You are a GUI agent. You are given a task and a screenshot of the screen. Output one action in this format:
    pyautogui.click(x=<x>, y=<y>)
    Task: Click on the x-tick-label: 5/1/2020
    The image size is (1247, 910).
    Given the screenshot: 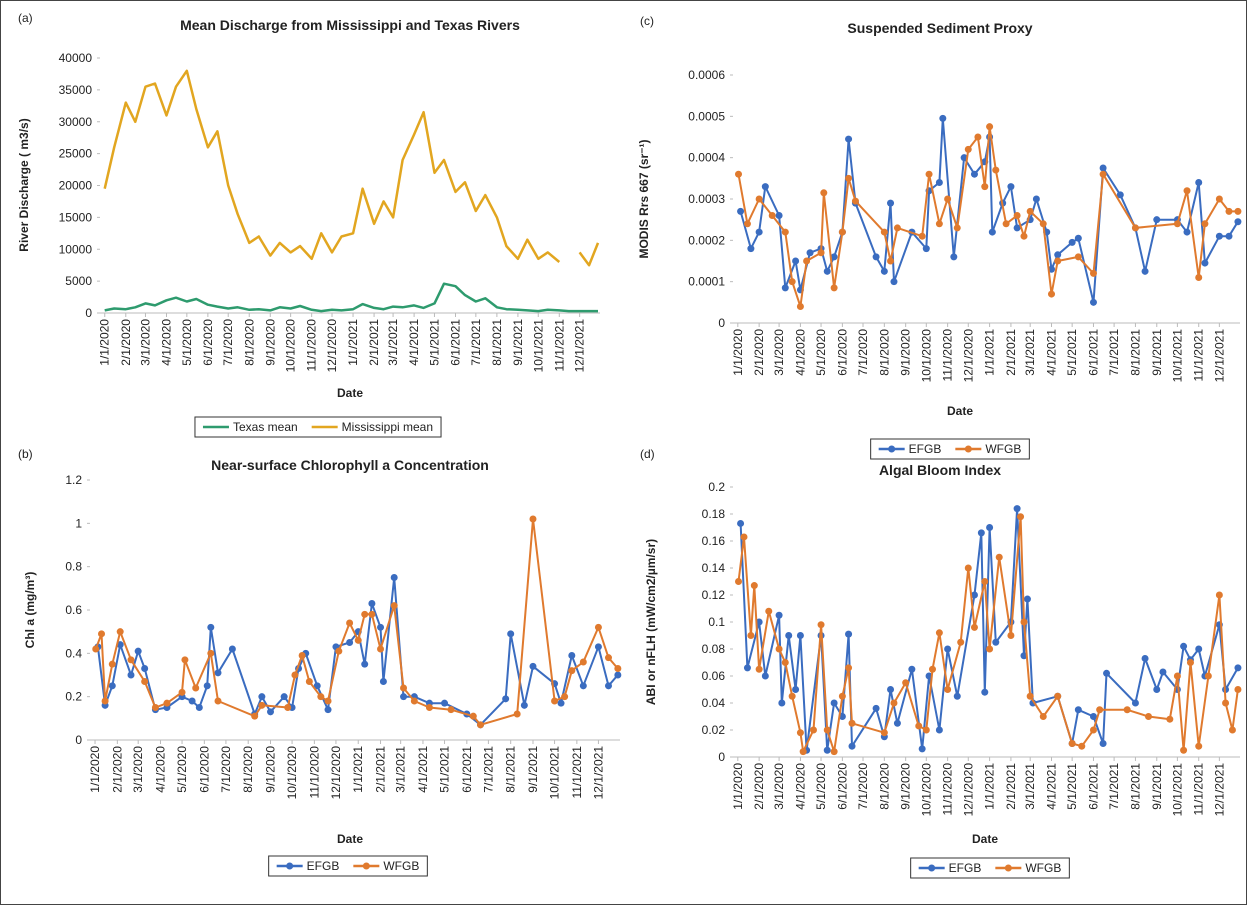 What is the action you would take?
    pyautogui.click(x=182, y=769)
    